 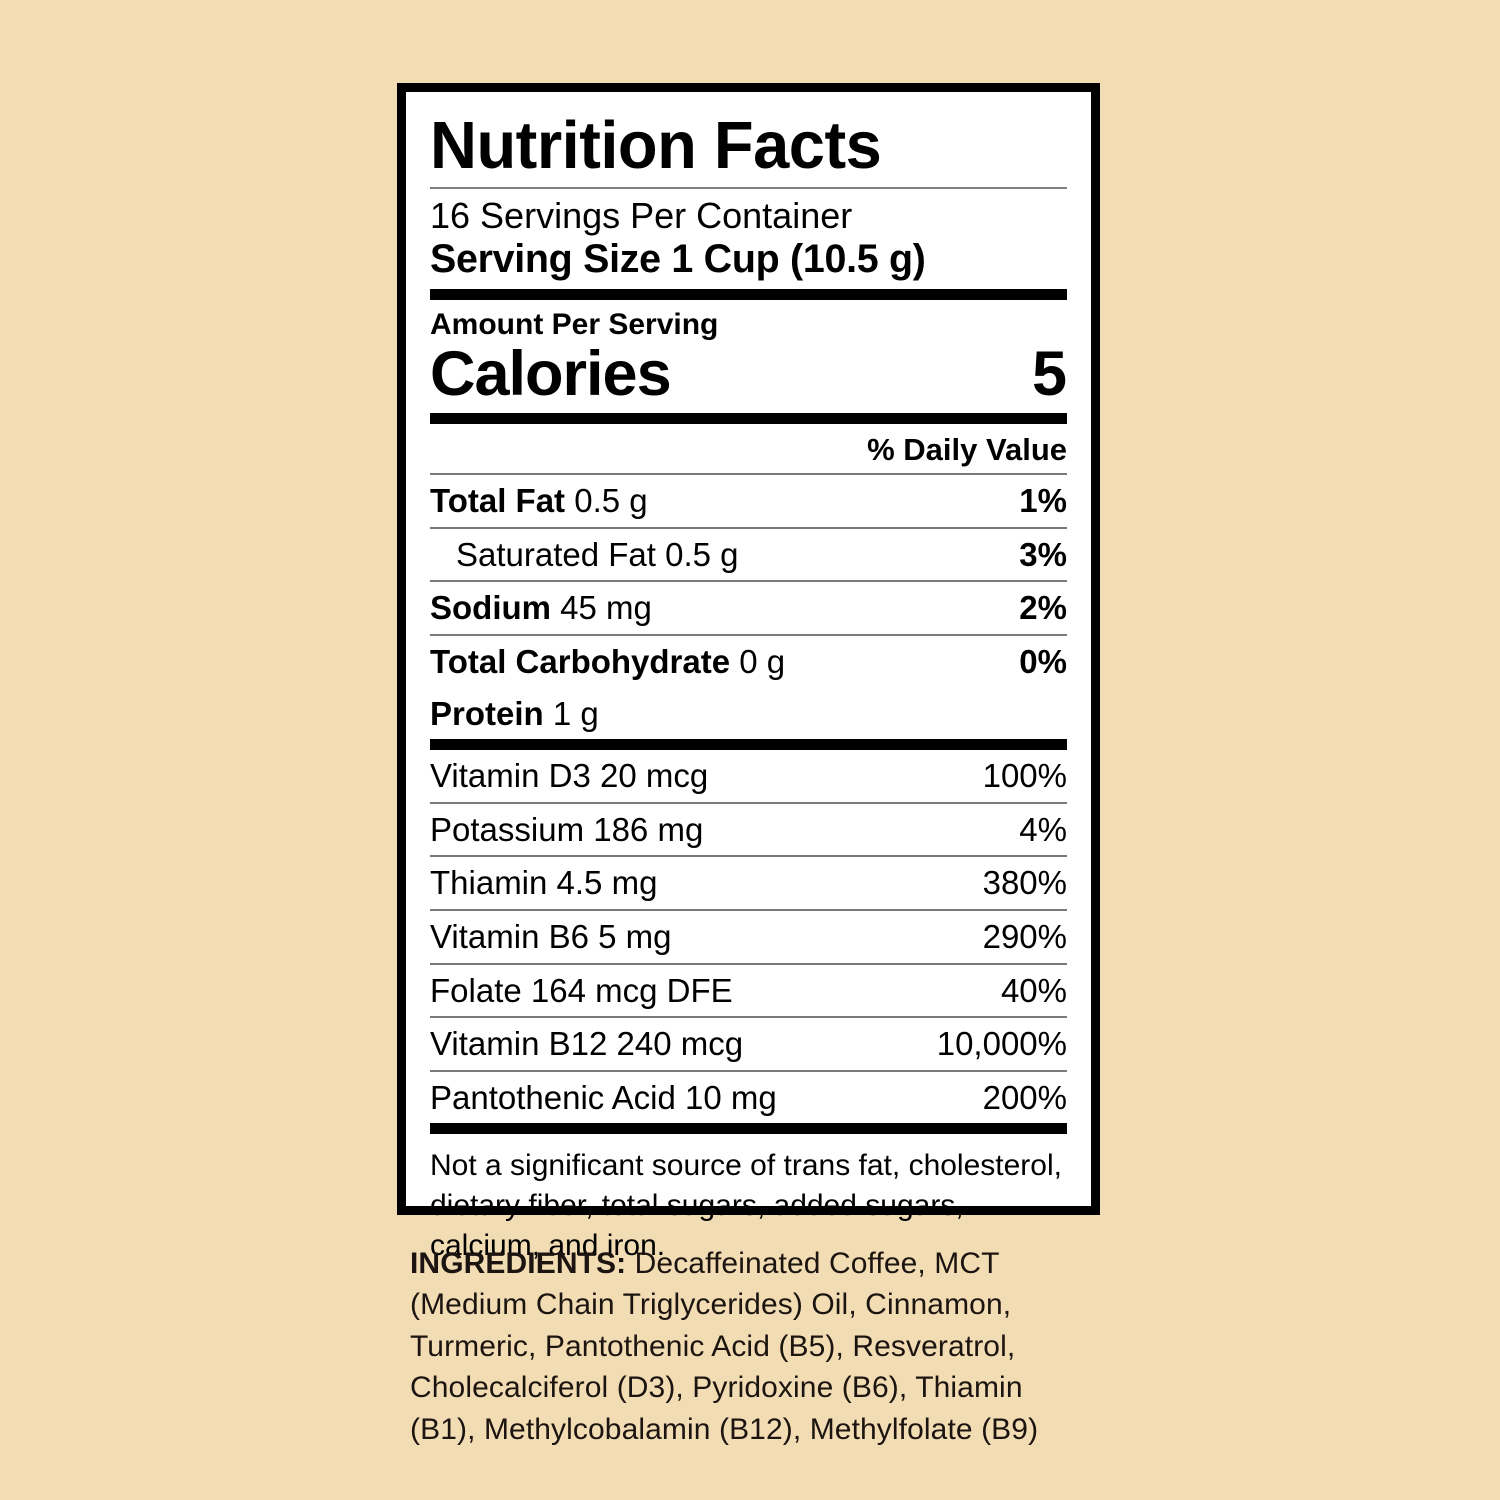 I want to click on nutrient-row: Total Carbohydrate 0 g 0%, so click(x=748, y=662).